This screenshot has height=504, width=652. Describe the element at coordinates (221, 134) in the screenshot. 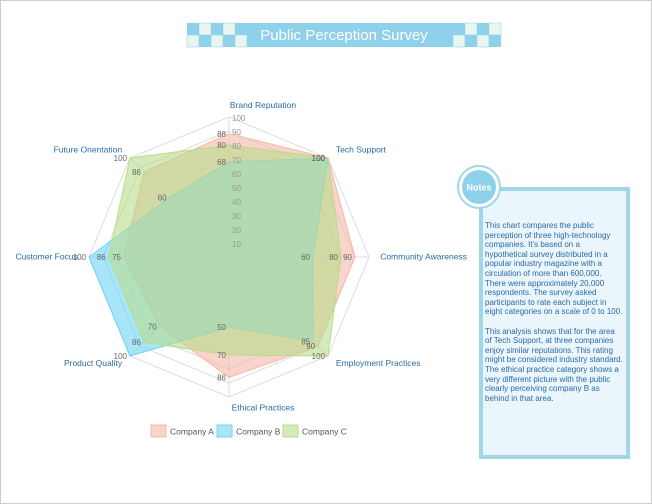

I see `value-label: 88` at that location.